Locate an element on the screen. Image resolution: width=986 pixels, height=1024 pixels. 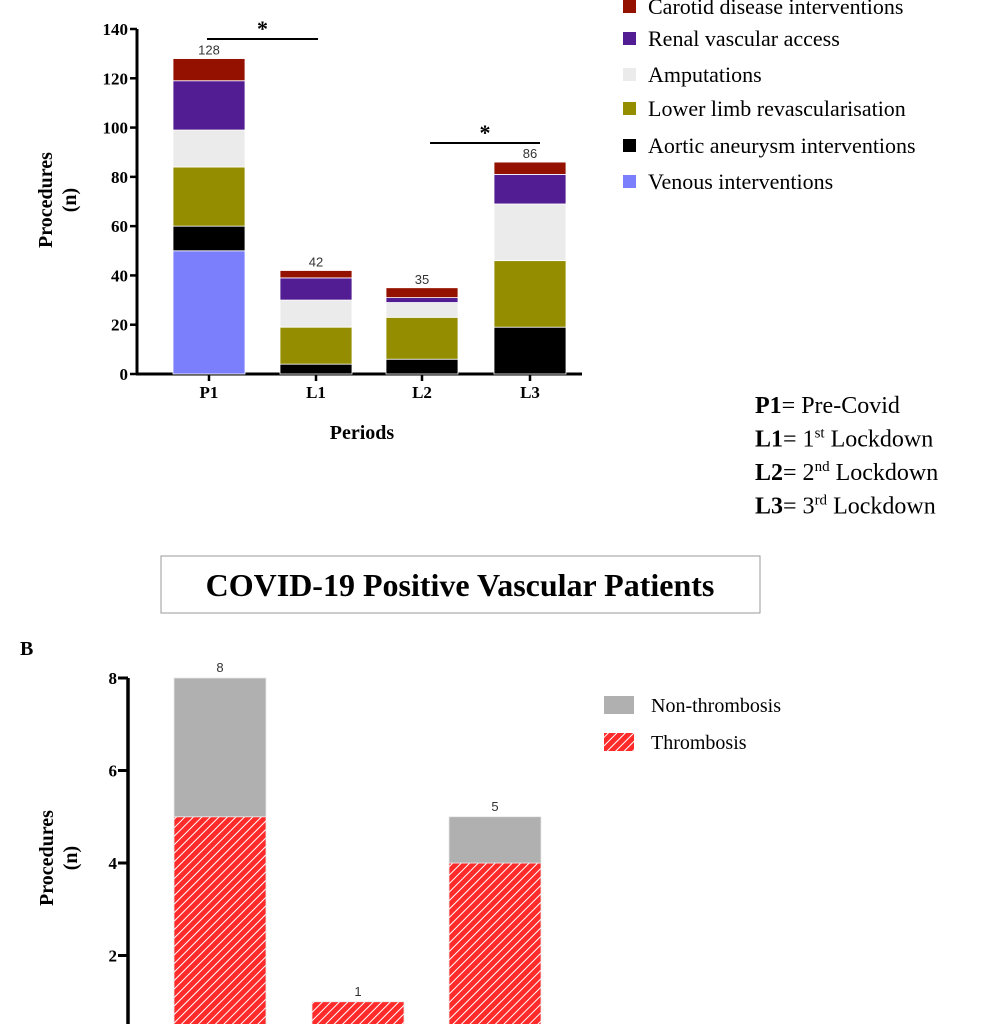
period-code: L1 is located at coordinates (769, 440).